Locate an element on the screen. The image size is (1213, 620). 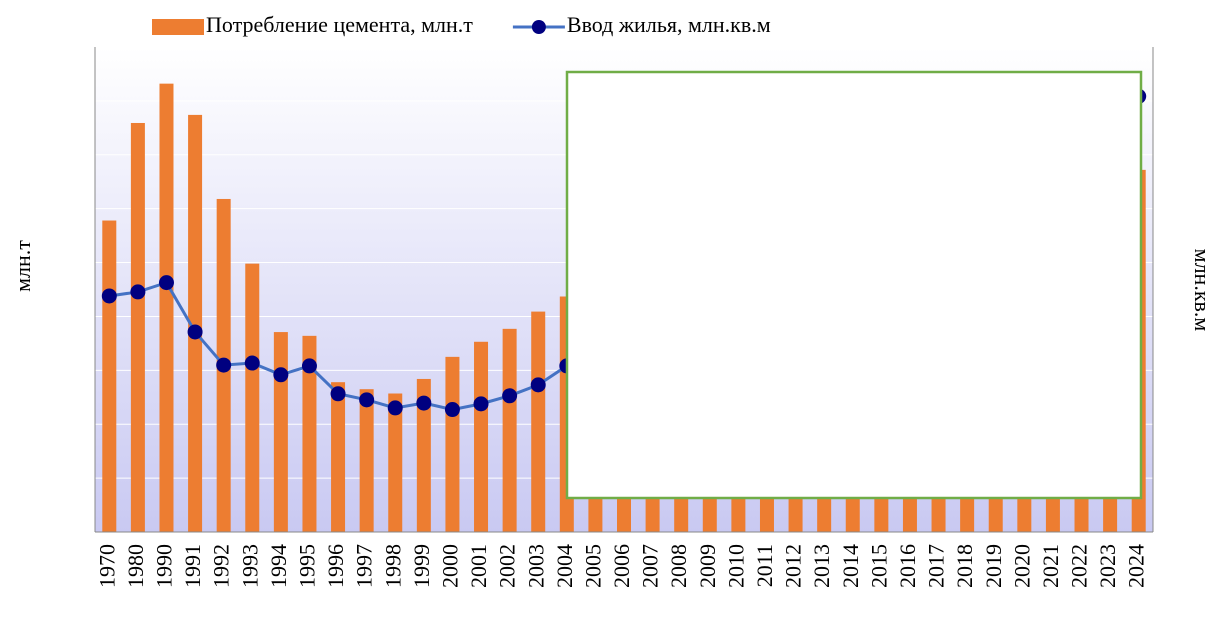
x-tick-label: 2008 is located at coordinates (678, 566).